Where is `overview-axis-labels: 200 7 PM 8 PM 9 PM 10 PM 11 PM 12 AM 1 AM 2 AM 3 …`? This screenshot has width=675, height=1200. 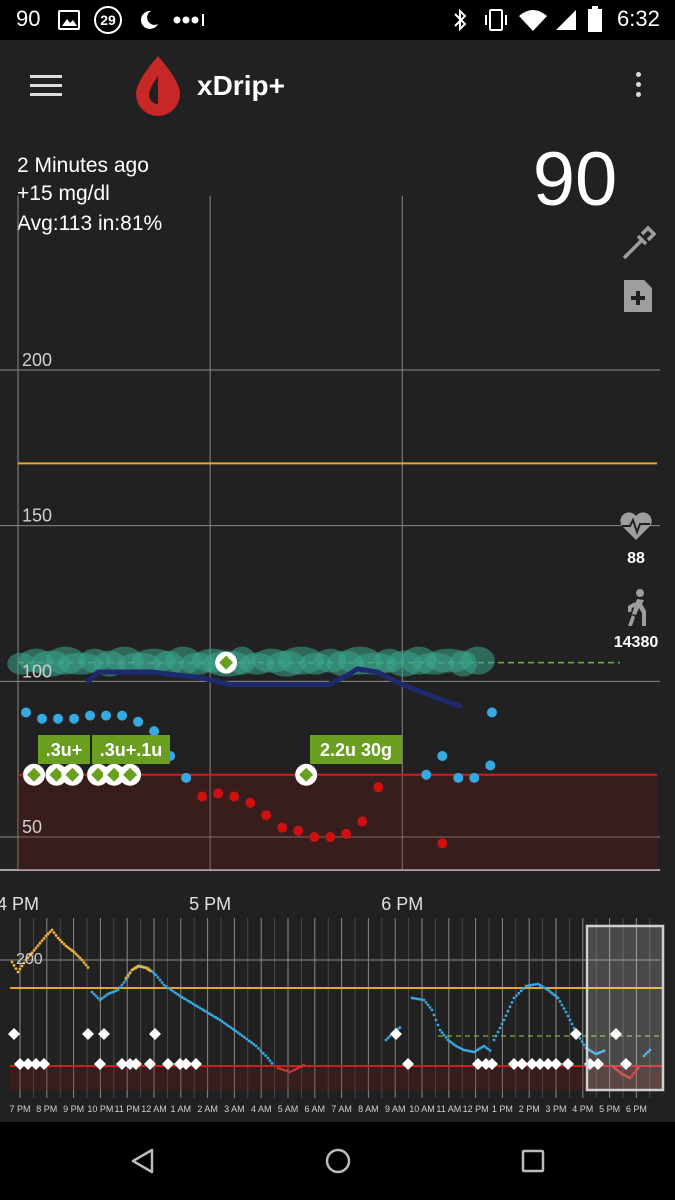
overview-axis-labels: 200 7 PM 8 PM 9 PM 10 PM 11 PM 12 AM 1 AM 2 AM 3 … is located at coordinates (327, 1032).